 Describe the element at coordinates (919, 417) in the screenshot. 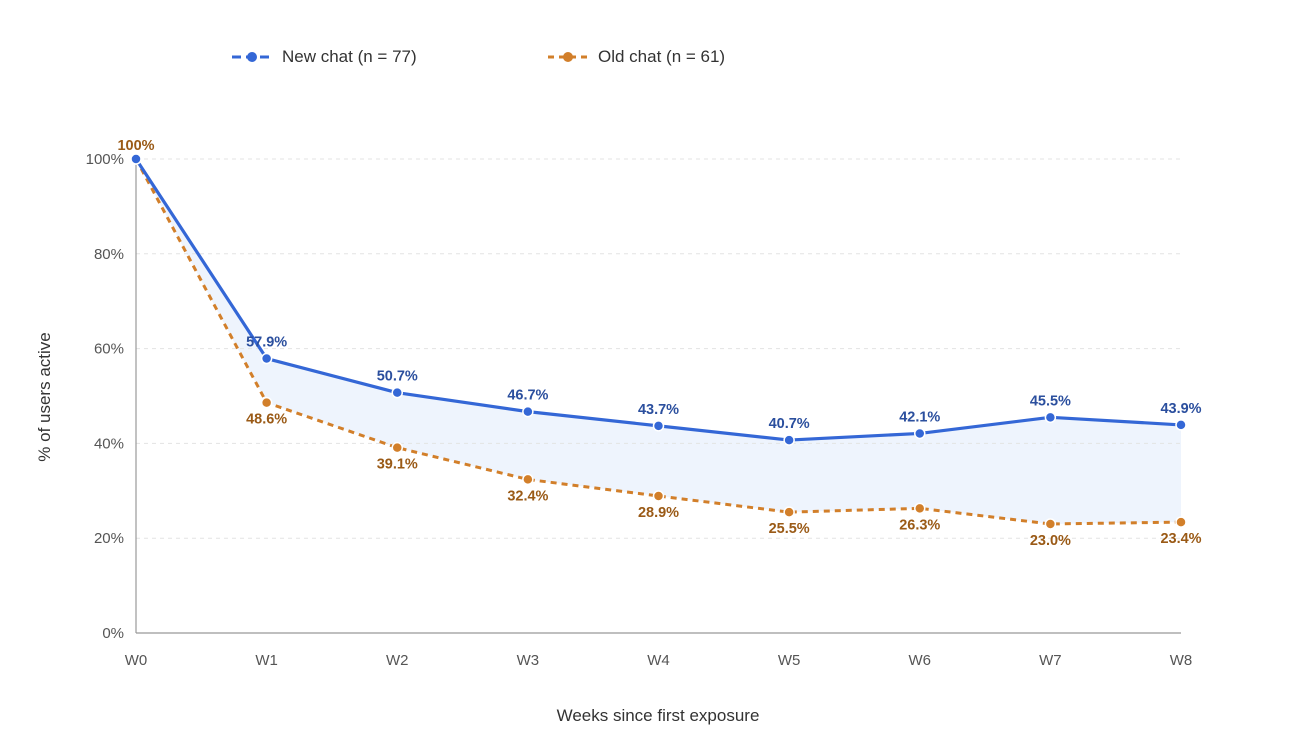

I see `data-label-new-chat: 42.1%` at that location.